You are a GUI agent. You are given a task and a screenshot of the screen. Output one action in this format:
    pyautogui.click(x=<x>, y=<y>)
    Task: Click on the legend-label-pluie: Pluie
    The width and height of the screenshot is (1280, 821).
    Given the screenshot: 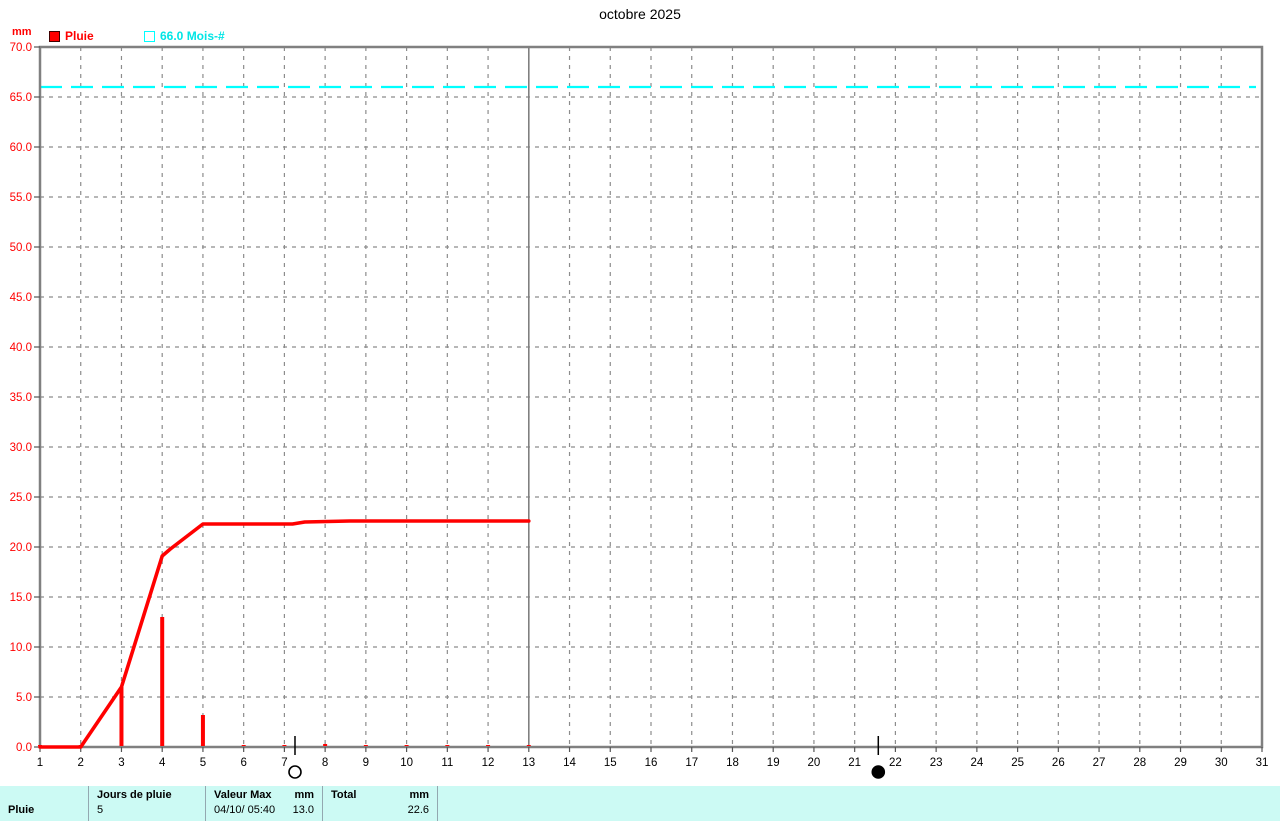 What is the action you would take?
    pyautogui.click(x=79, y=36)
    